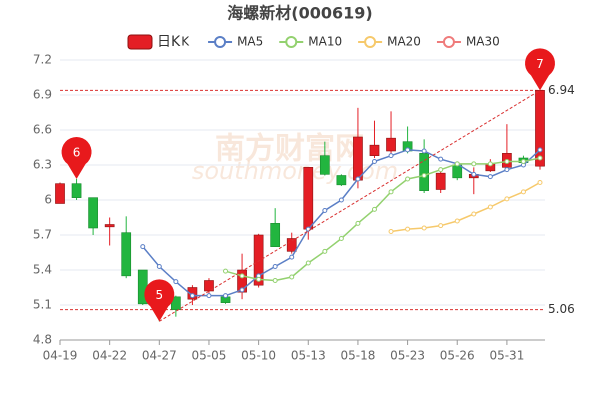 The image size is (600, 400). Describe the element at coordinates (457, 356) in the screenshot. I see `x-tick-label: 05-26` at that location.